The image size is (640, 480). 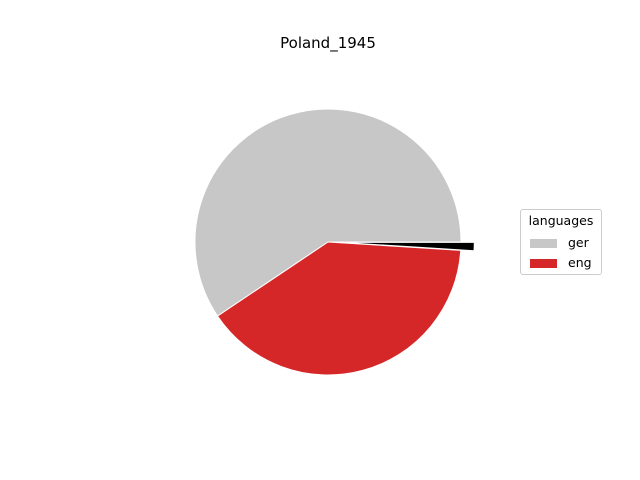 What do you see at coordinates (561, 220) in the screenshot?
I see `legend-title: languages` at bounding box center [561, 220].